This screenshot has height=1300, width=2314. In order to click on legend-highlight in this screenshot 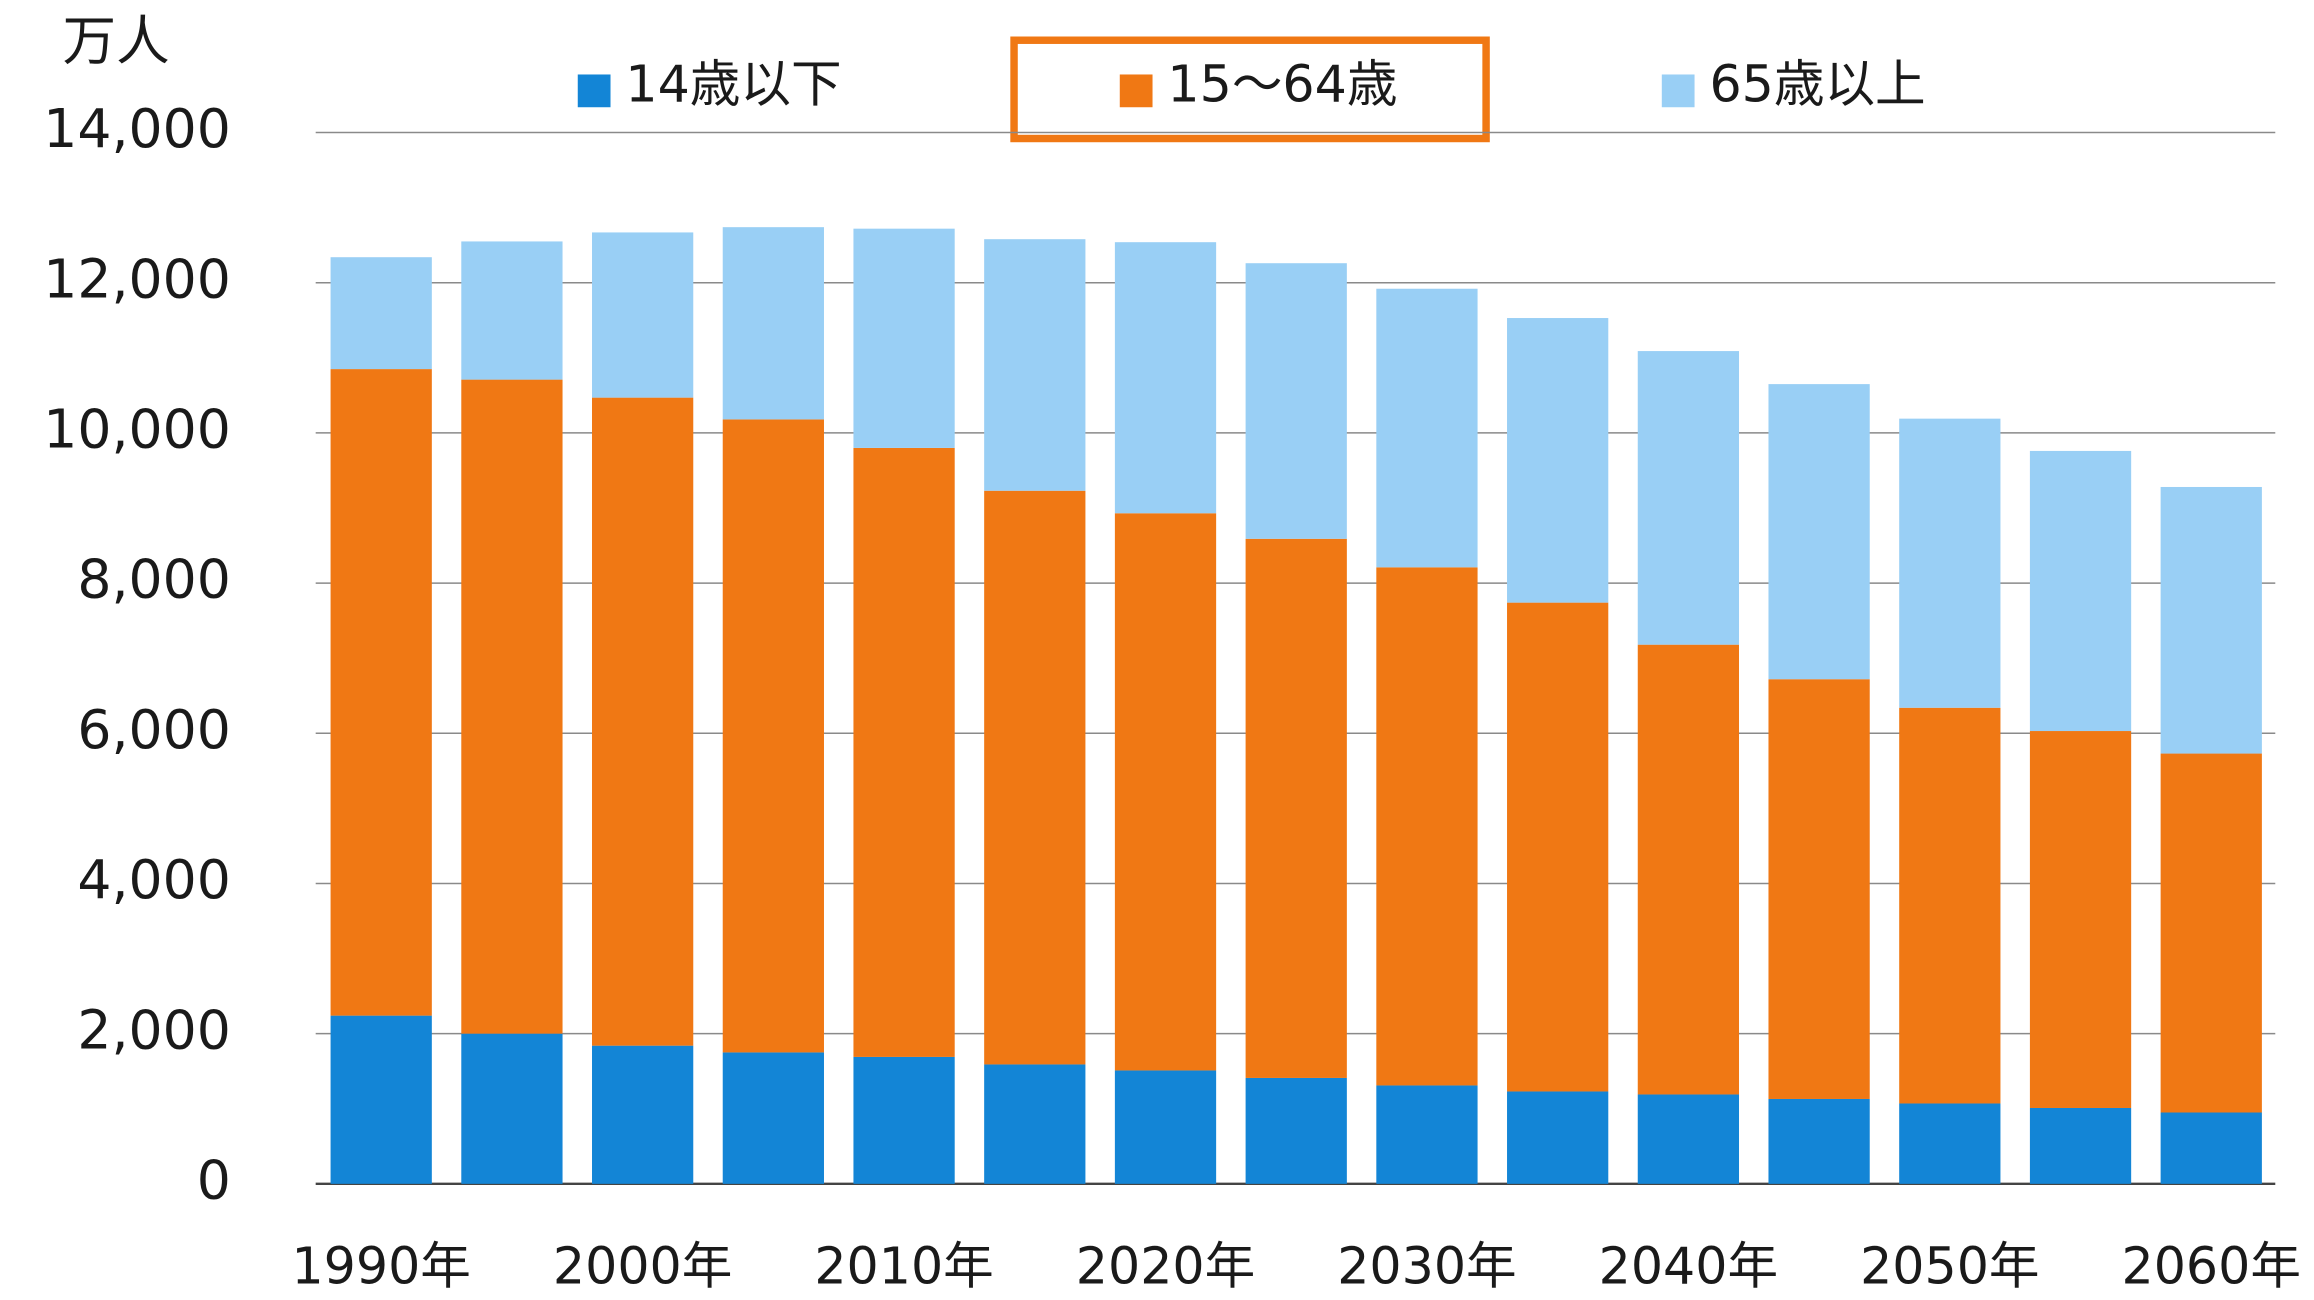, I will do `click(1250, 89)`.